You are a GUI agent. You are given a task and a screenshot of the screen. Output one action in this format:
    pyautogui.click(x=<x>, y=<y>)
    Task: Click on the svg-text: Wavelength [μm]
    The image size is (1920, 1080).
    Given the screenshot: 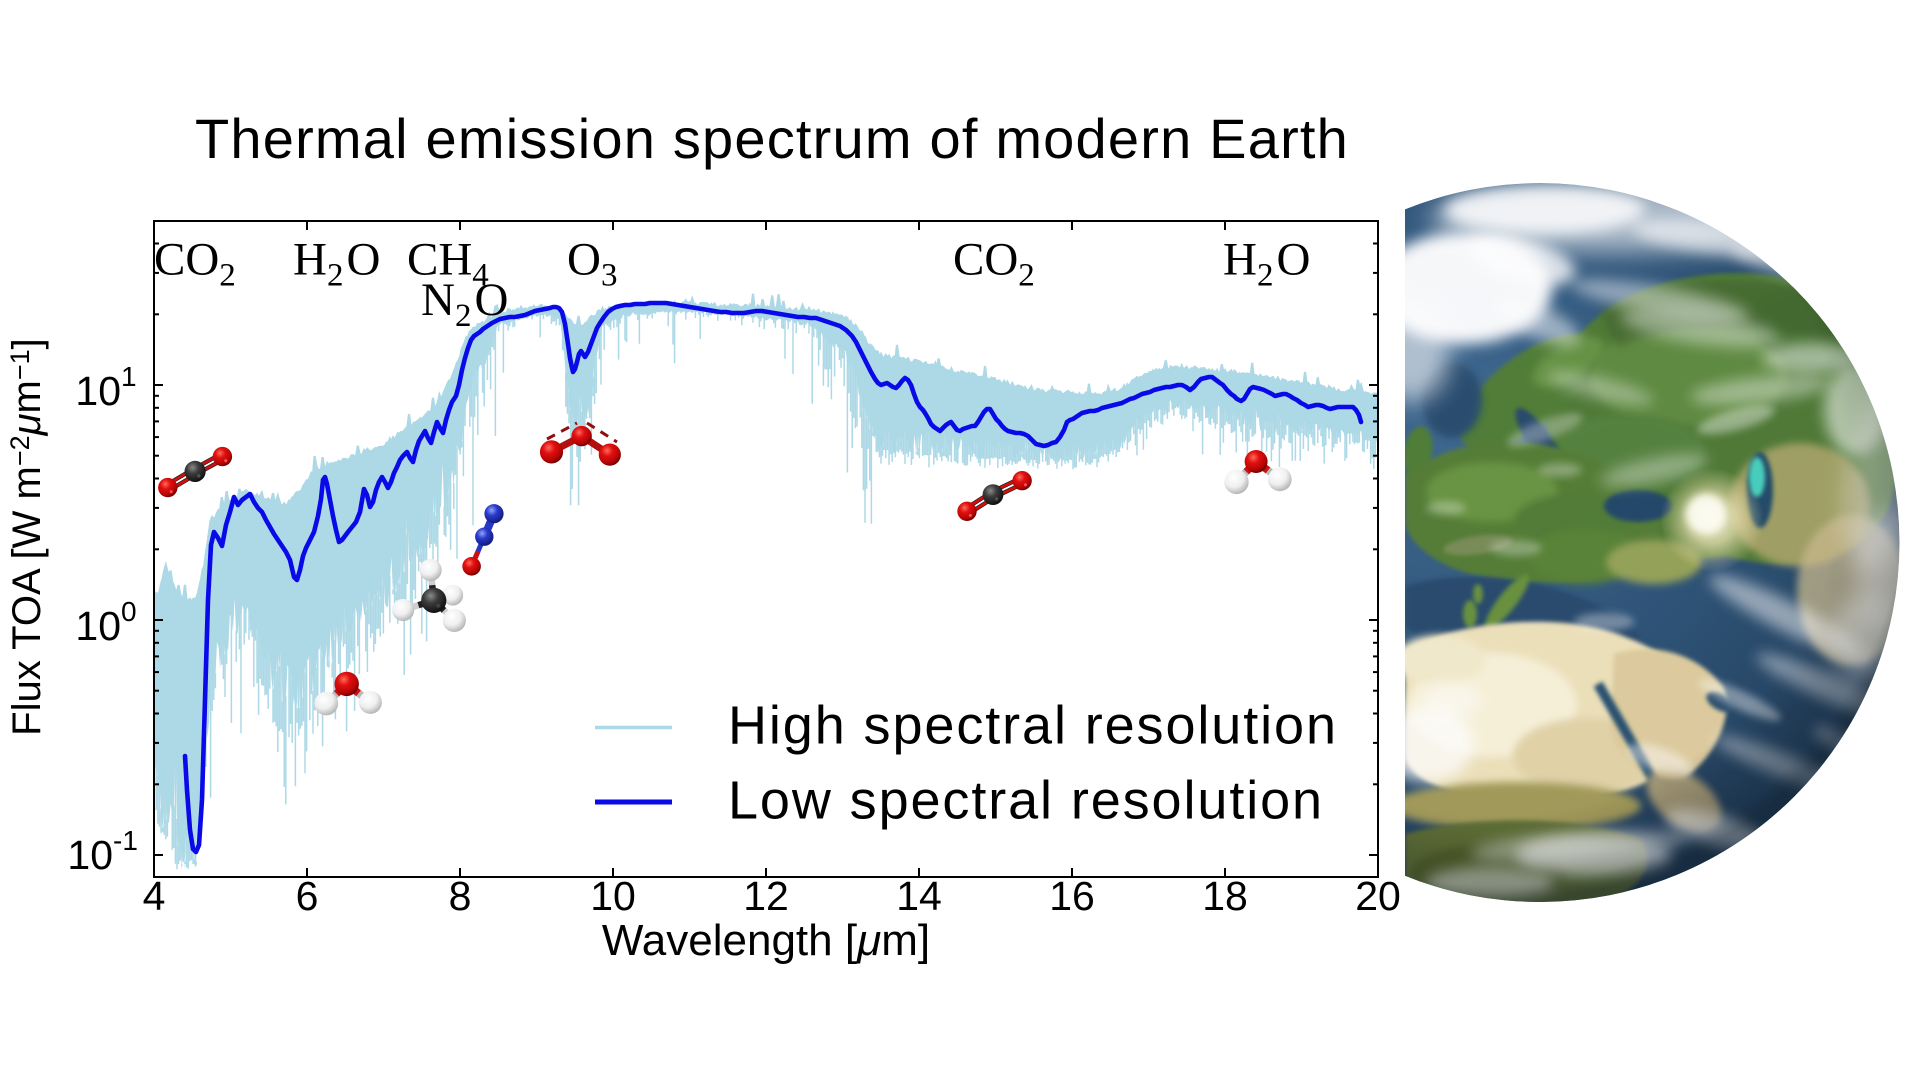 What is the action you would take?
    pyautogui.click(x=766, y=940)
    